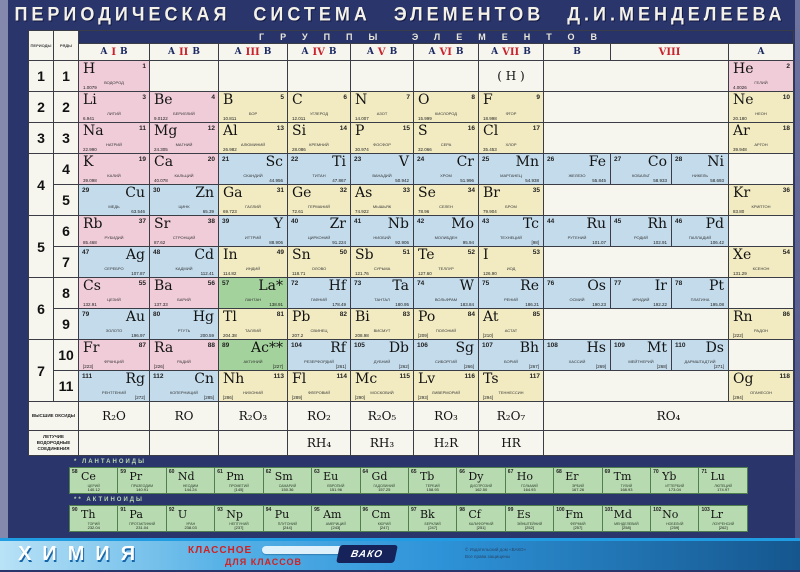 The width and height of the screenshot is (800, 572). I want to click on element-symbol: Na, so click(93, 131).